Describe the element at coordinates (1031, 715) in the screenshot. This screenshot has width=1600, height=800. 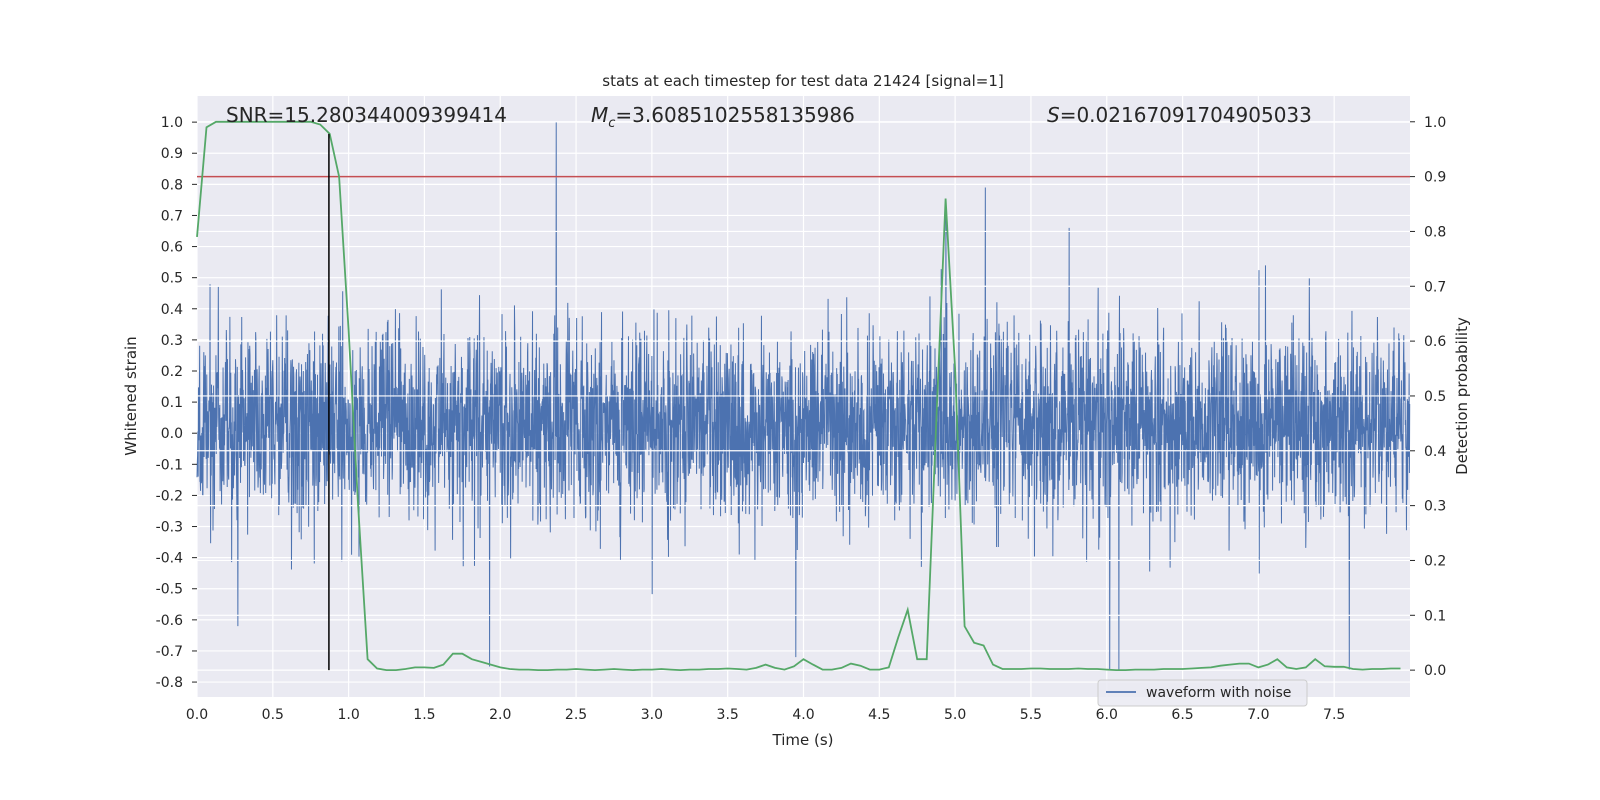
I see `x-tick-label: 5.5` at that location.